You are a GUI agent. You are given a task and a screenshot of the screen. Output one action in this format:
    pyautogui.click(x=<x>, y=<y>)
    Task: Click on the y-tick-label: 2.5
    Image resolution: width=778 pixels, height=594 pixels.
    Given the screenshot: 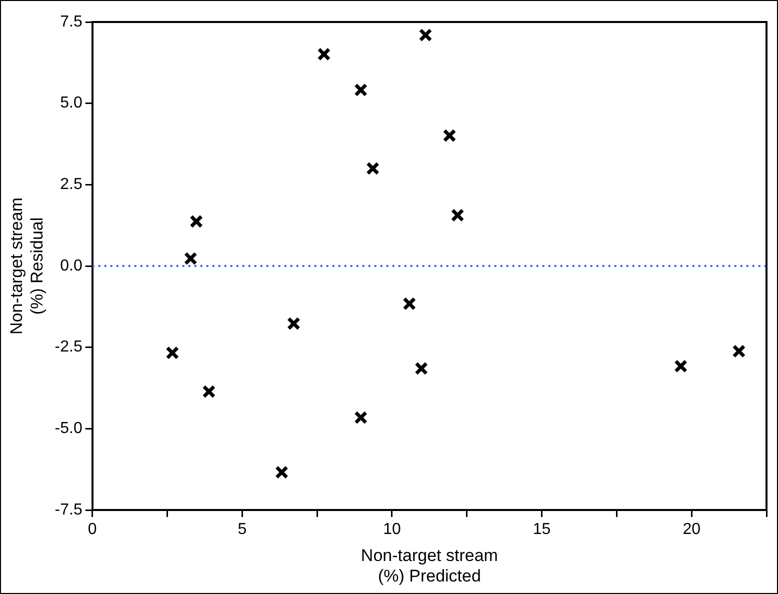 What is the action you would take?
    pyautogui.click(x=71, y=185)
    